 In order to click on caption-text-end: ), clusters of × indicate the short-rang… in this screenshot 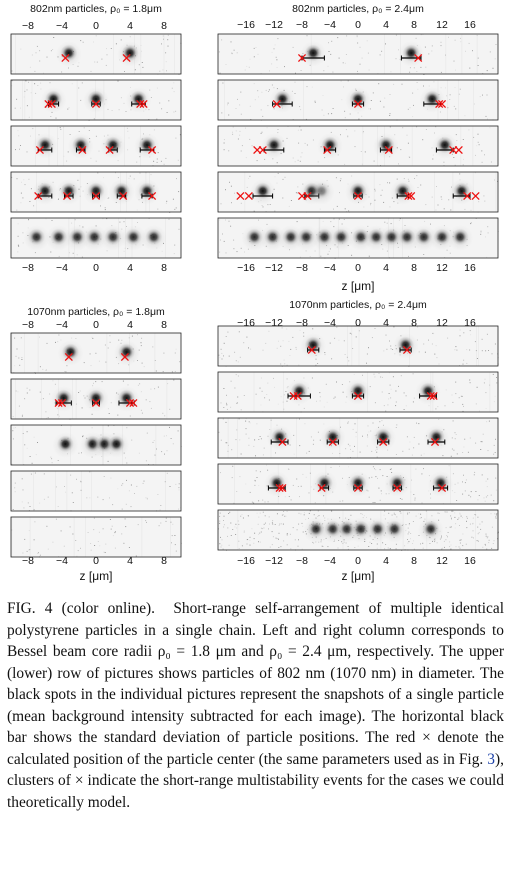, I will do `click(255, 780)`.